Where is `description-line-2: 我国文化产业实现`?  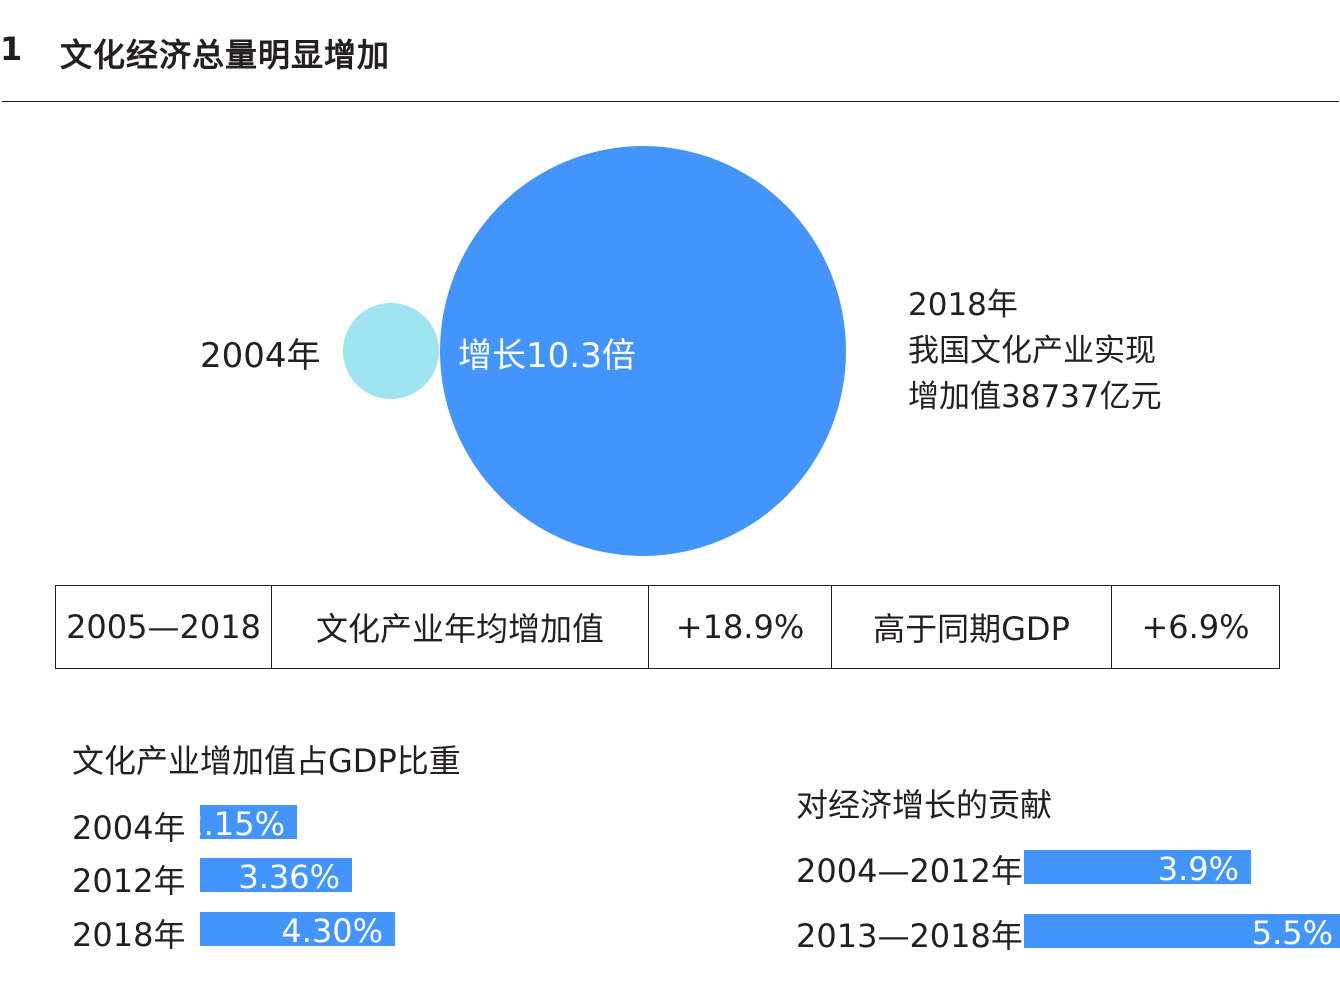
description-line-2: 我国文化产业实现 is located at coordinates (1032, 351).